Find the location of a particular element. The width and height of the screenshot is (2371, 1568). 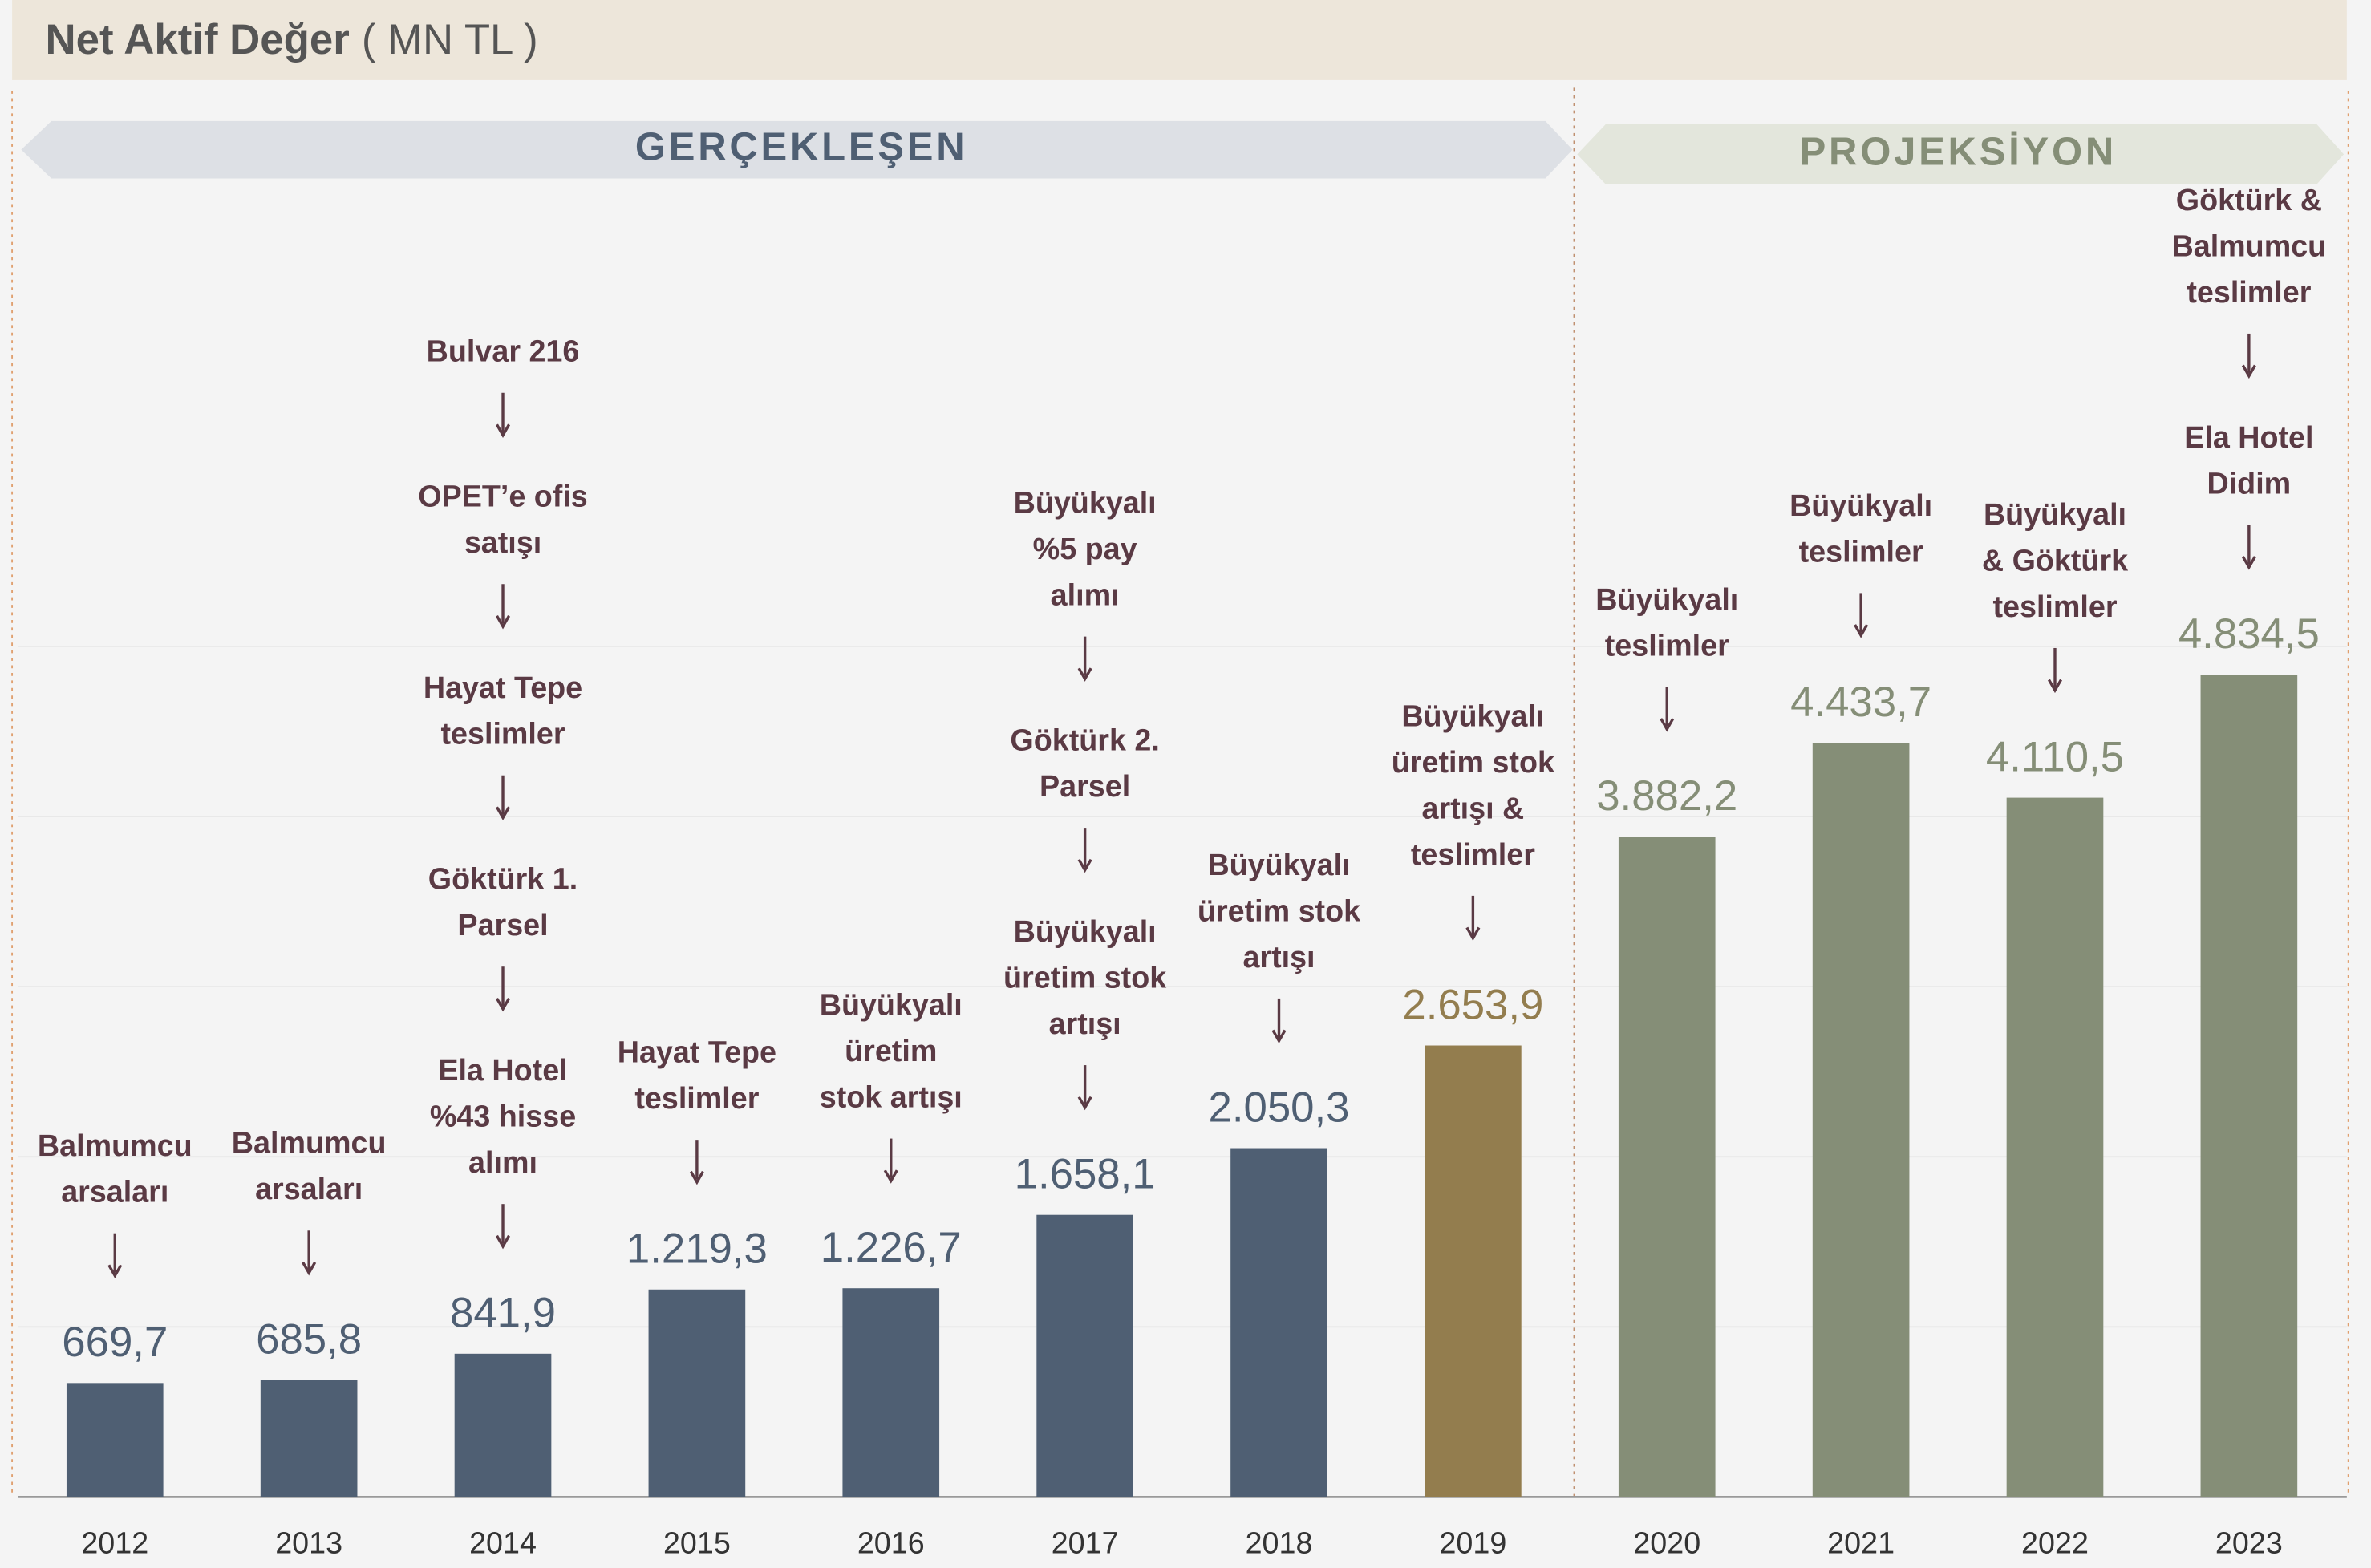

annotation: üretim is located at coordinates (891, 1051).